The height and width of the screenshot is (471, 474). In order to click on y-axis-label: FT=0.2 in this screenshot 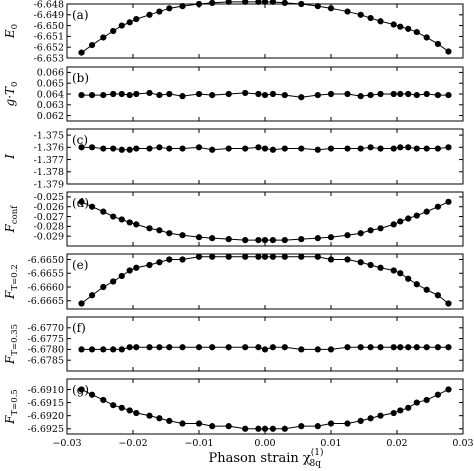, I will do `click(11, 282)`.